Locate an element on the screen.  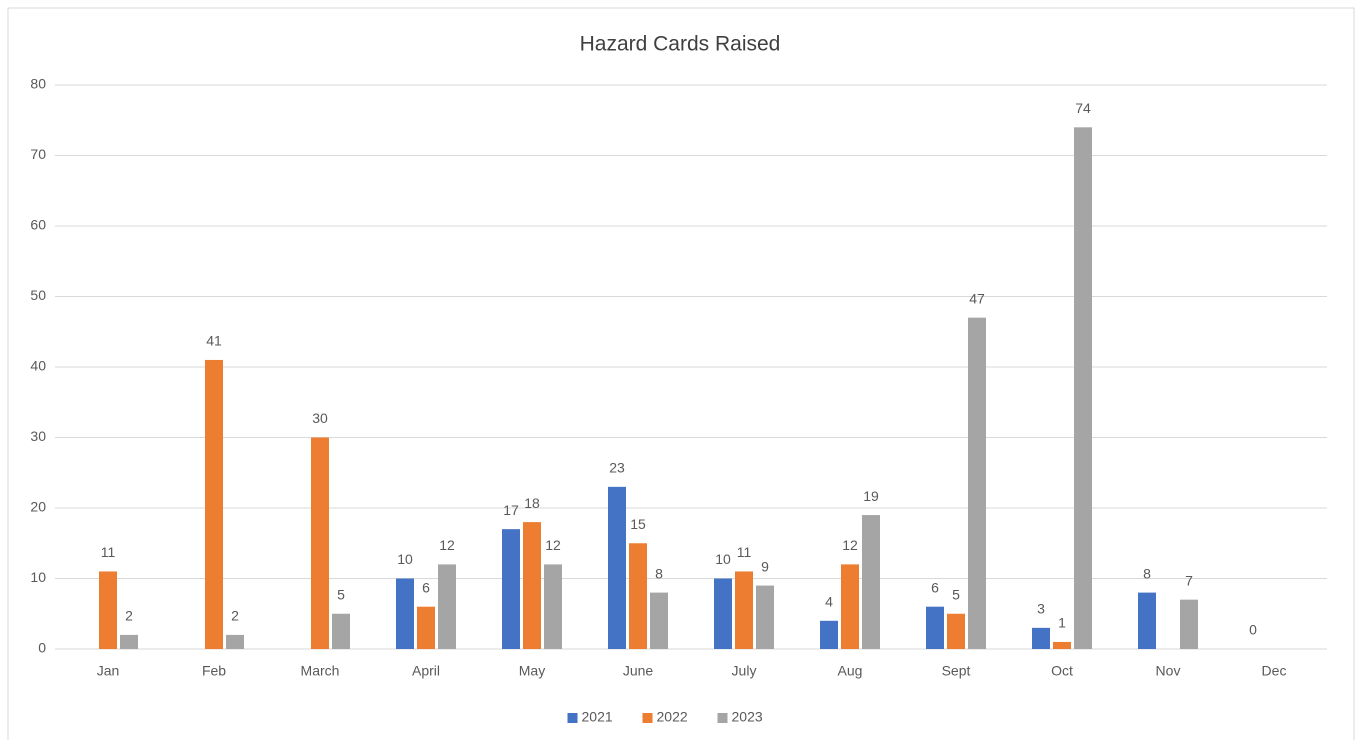
y-tick-label: 30 is located at coordinates (38, 436).